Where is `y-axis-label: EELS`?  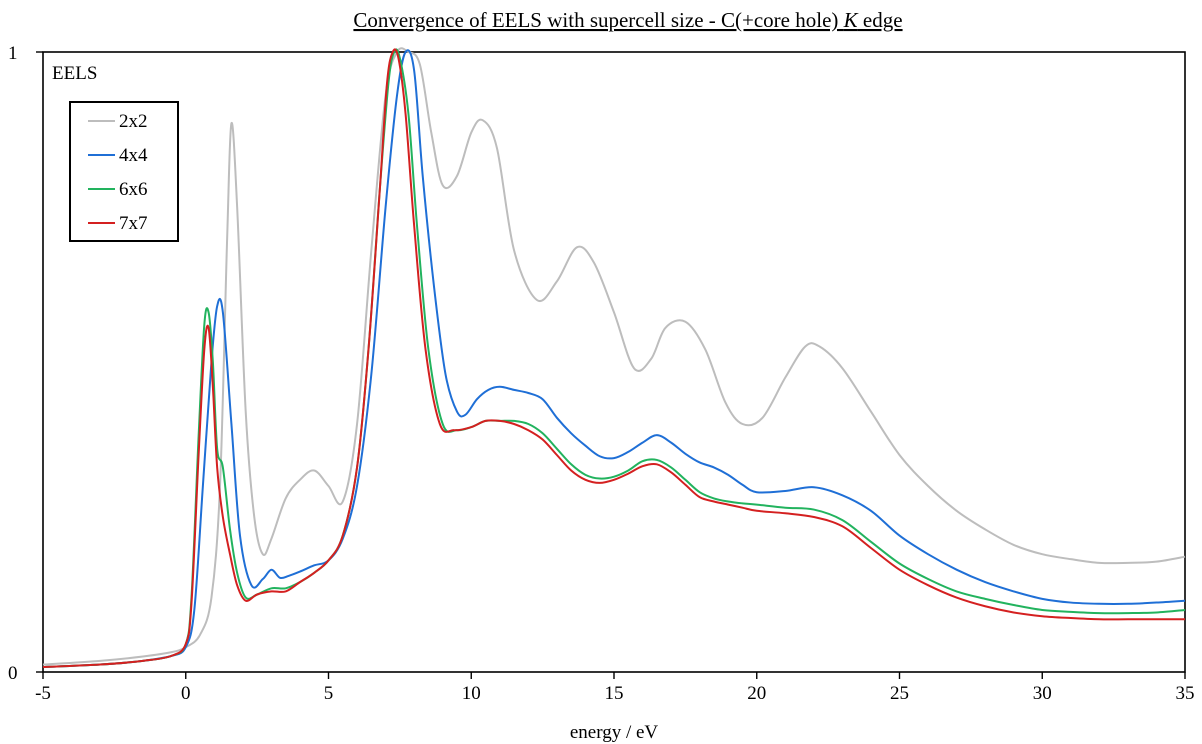
y-axis-label: EELS is located at coordinates (74, 73).